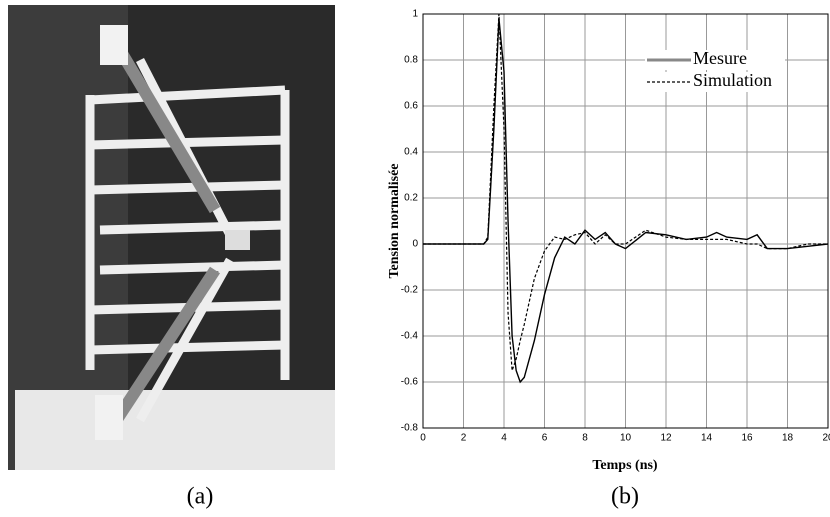 Image resolution: width=830 pixels, height=517 pixels. What do you see at coordinates (415, 244) in the screenshot?
I see `y-tick-label: 0` at bounding box center [415, 244].